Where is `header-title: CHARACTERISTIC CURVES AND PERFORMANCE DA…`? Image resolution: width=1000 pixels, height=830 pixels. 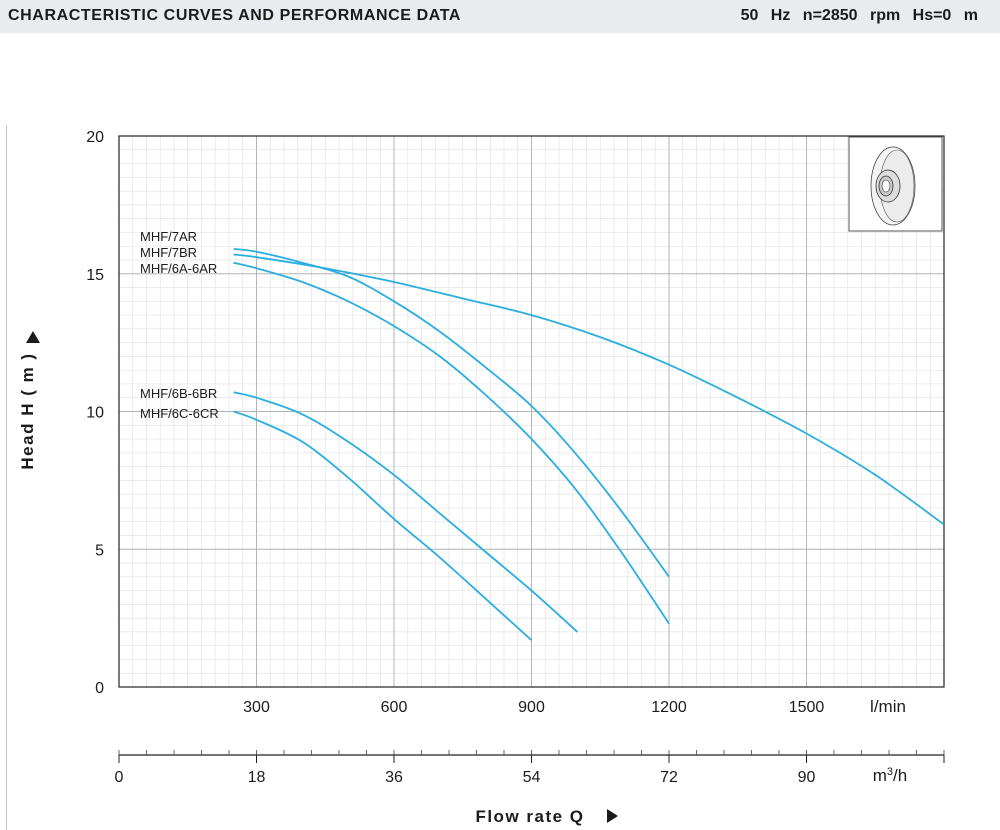
header-title: CHARACTERISTIC CURVES AND PERFORMANCE DA… is located at coordinates (235, 15).